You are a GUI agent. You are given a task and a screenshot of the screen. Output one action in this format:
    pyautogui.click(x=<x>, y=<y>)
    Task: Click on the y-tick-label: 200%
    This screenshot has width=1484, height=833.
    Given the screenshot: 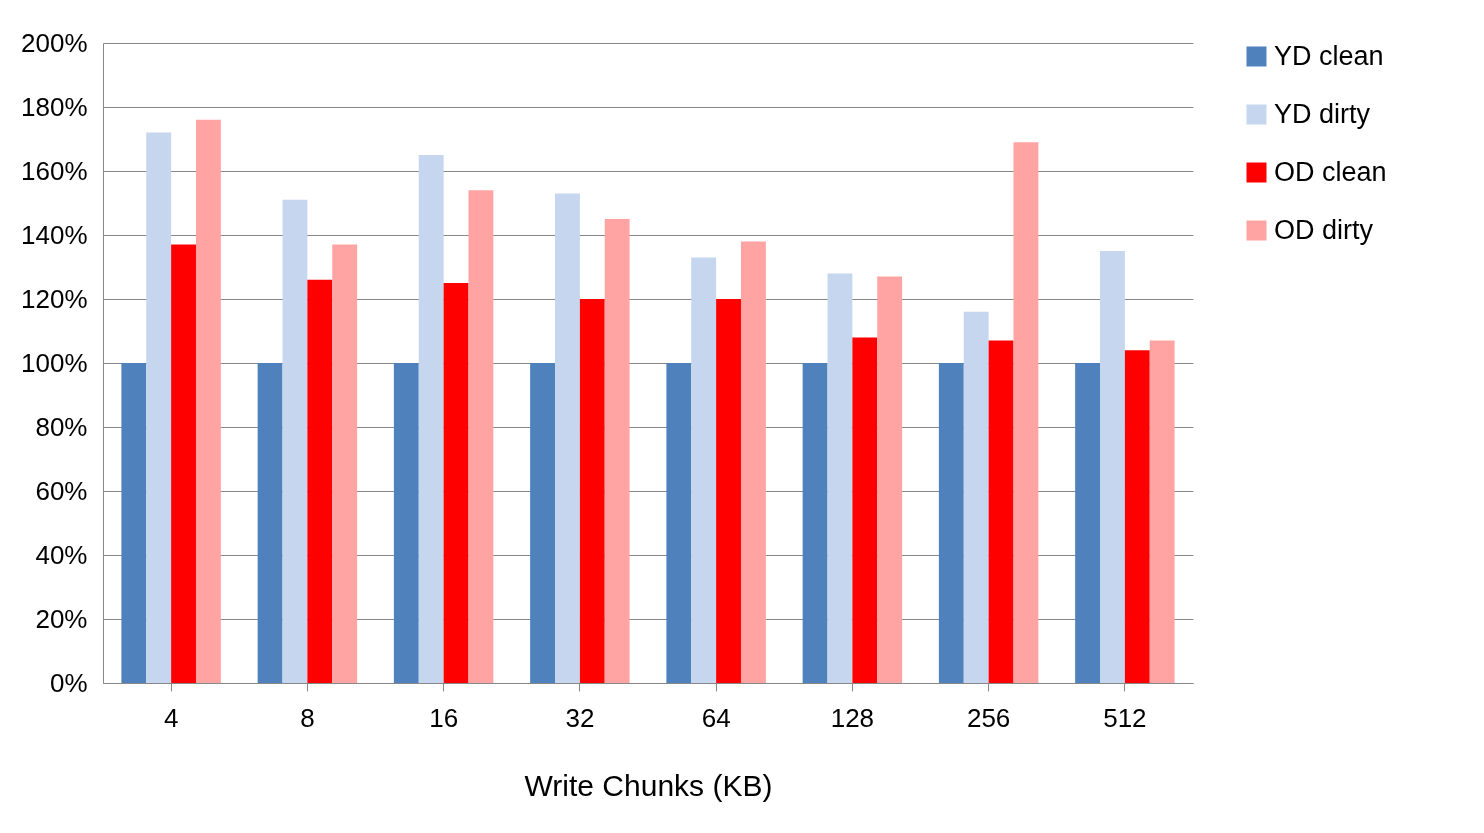 What is the action you would take?
    pyautogui.click(x=54, y=42)
    